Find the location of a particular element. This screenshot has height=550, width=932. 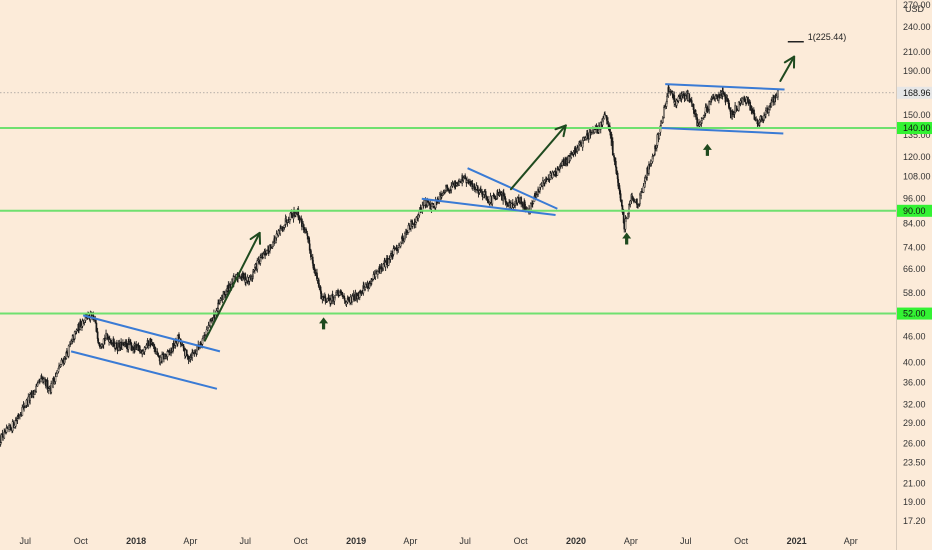

price-tick-label: 21.00 is located at coordinates (914, 483).